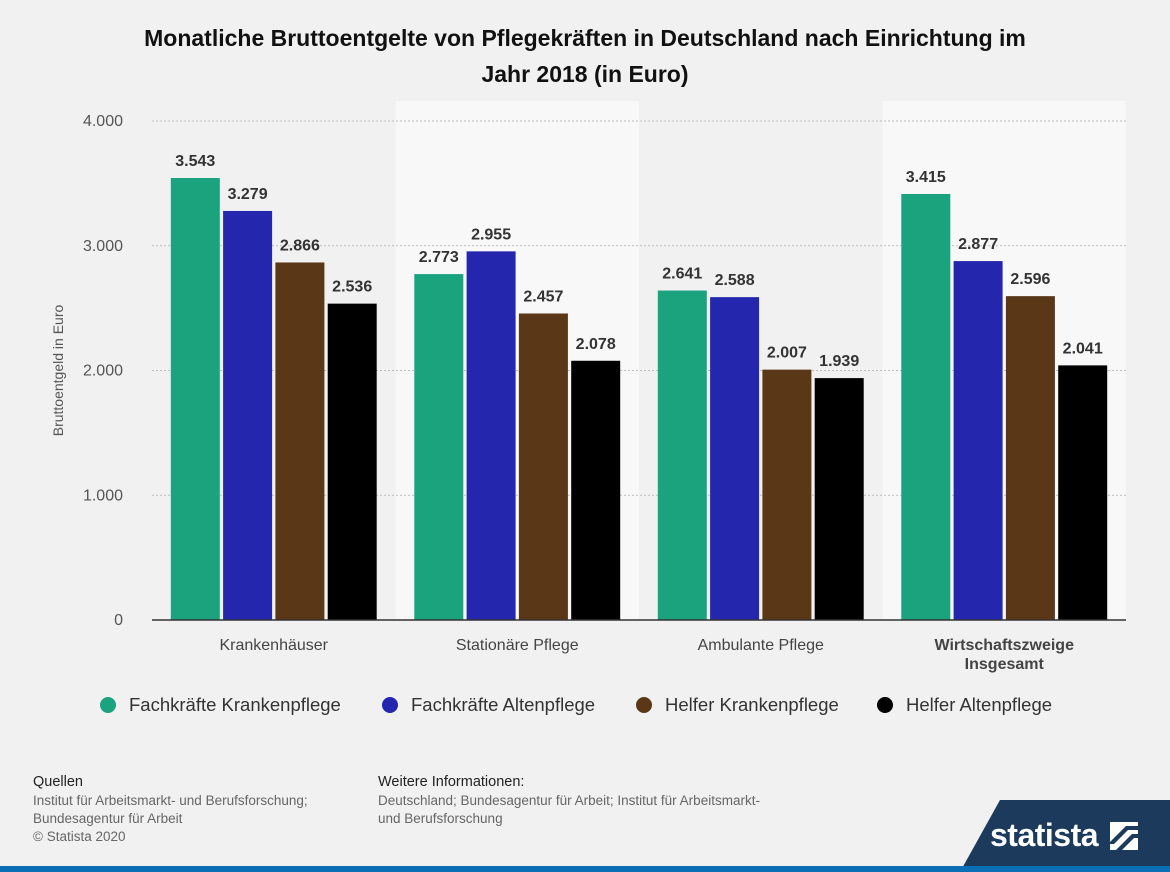 This screenshot has height=872, width=1170. What do you see at coordinates (517, 645) in the screenshot?
I see `x-tick-label: Stationäre Pflege` at bounding box center [517, 645].